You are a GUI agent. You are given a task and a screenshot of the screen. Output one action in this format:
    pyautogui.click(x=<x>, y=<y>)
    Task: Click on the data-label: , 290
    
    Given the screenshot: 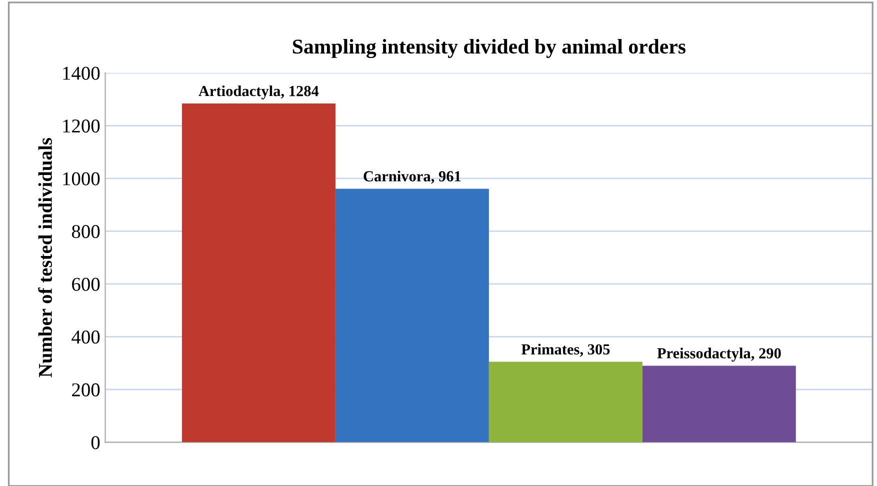 What is the action you would take?
    pyautogui.click(x=766, y=354)
    